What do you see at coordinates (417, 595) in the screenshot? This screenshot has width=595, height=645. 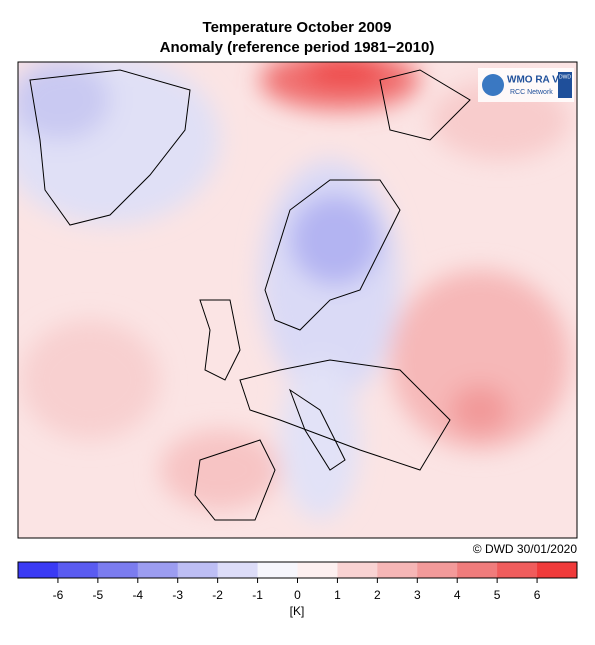 I see `tick-label: 3` at bounding box center [417, 595].